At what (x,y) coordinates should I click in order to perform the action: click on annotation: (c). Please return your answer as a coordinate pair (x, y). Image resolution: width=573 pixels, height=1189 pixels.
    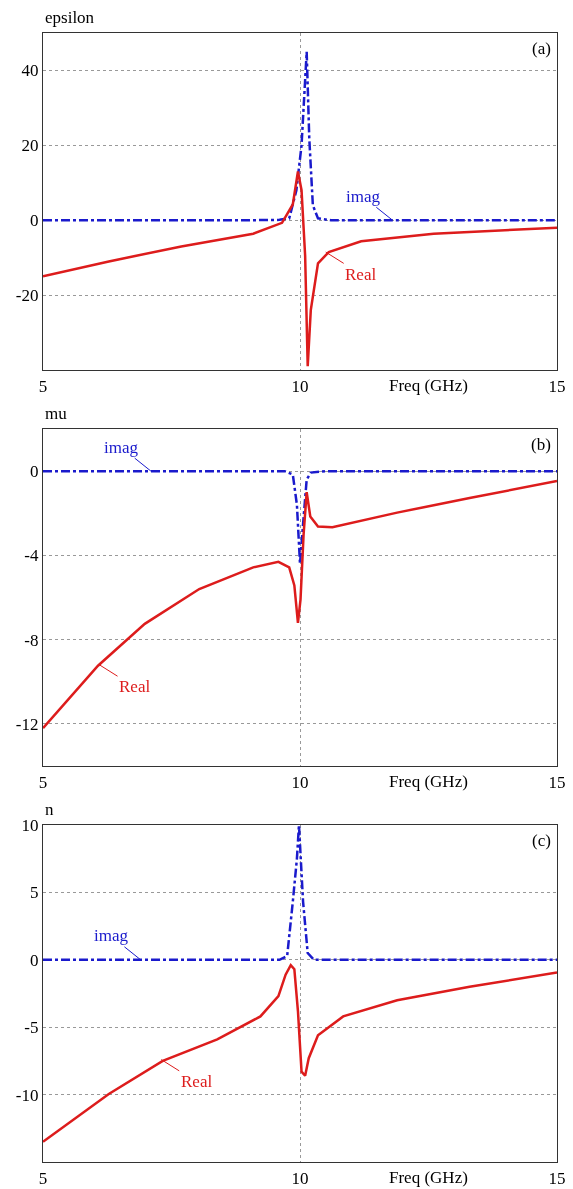
    Looking at the image, I should click on (541, 840).